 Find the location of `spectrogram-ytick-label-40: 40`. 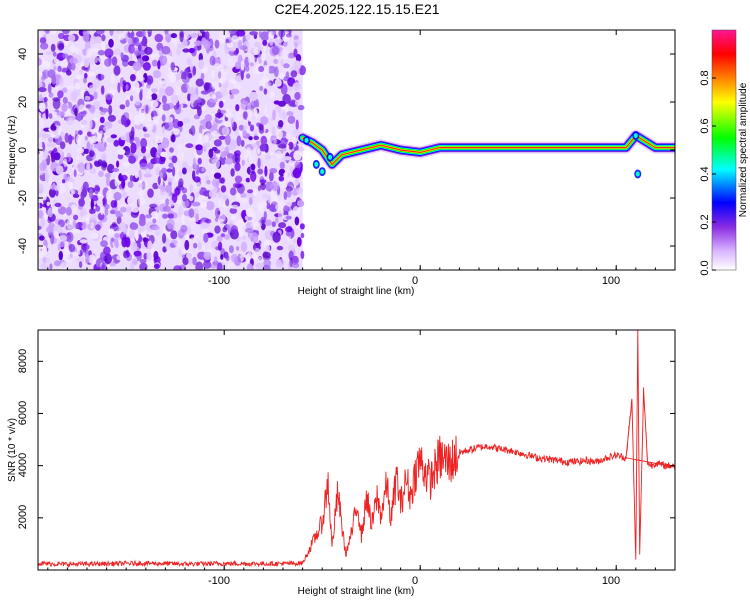

spectrogram-ytick-label-40: 40 is located at coordinates (23, 54).